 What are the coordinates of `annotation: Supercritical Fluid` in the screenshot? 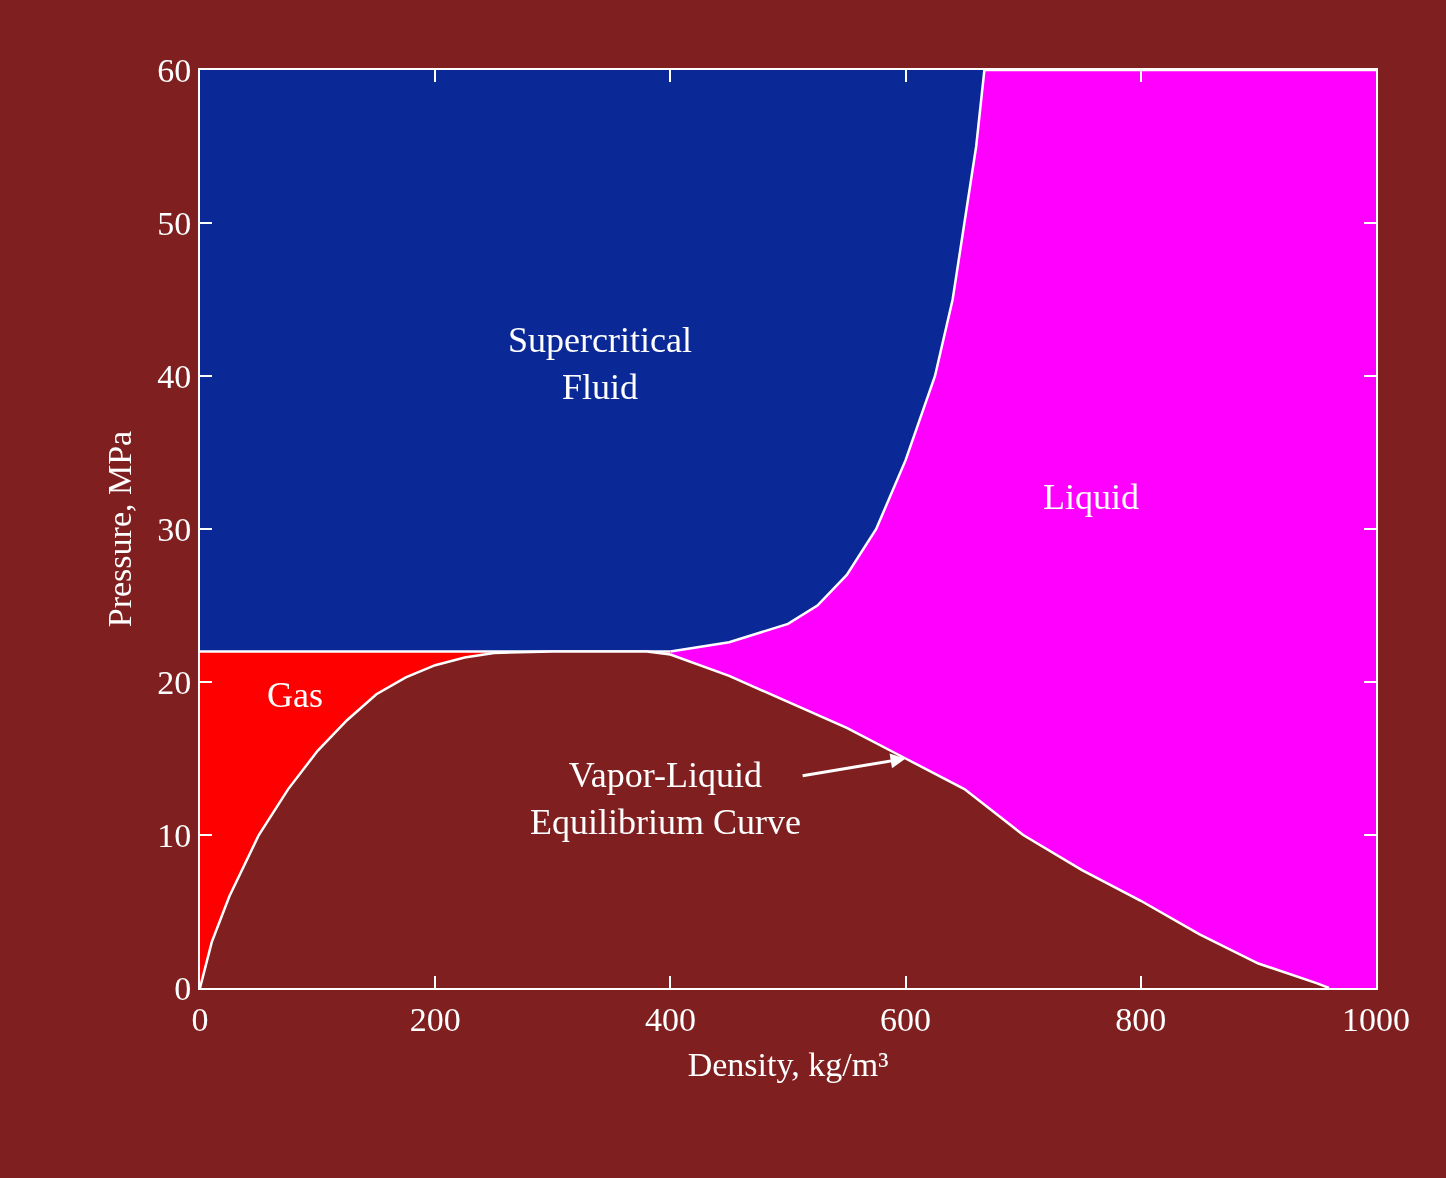 It's located at (600, 363).